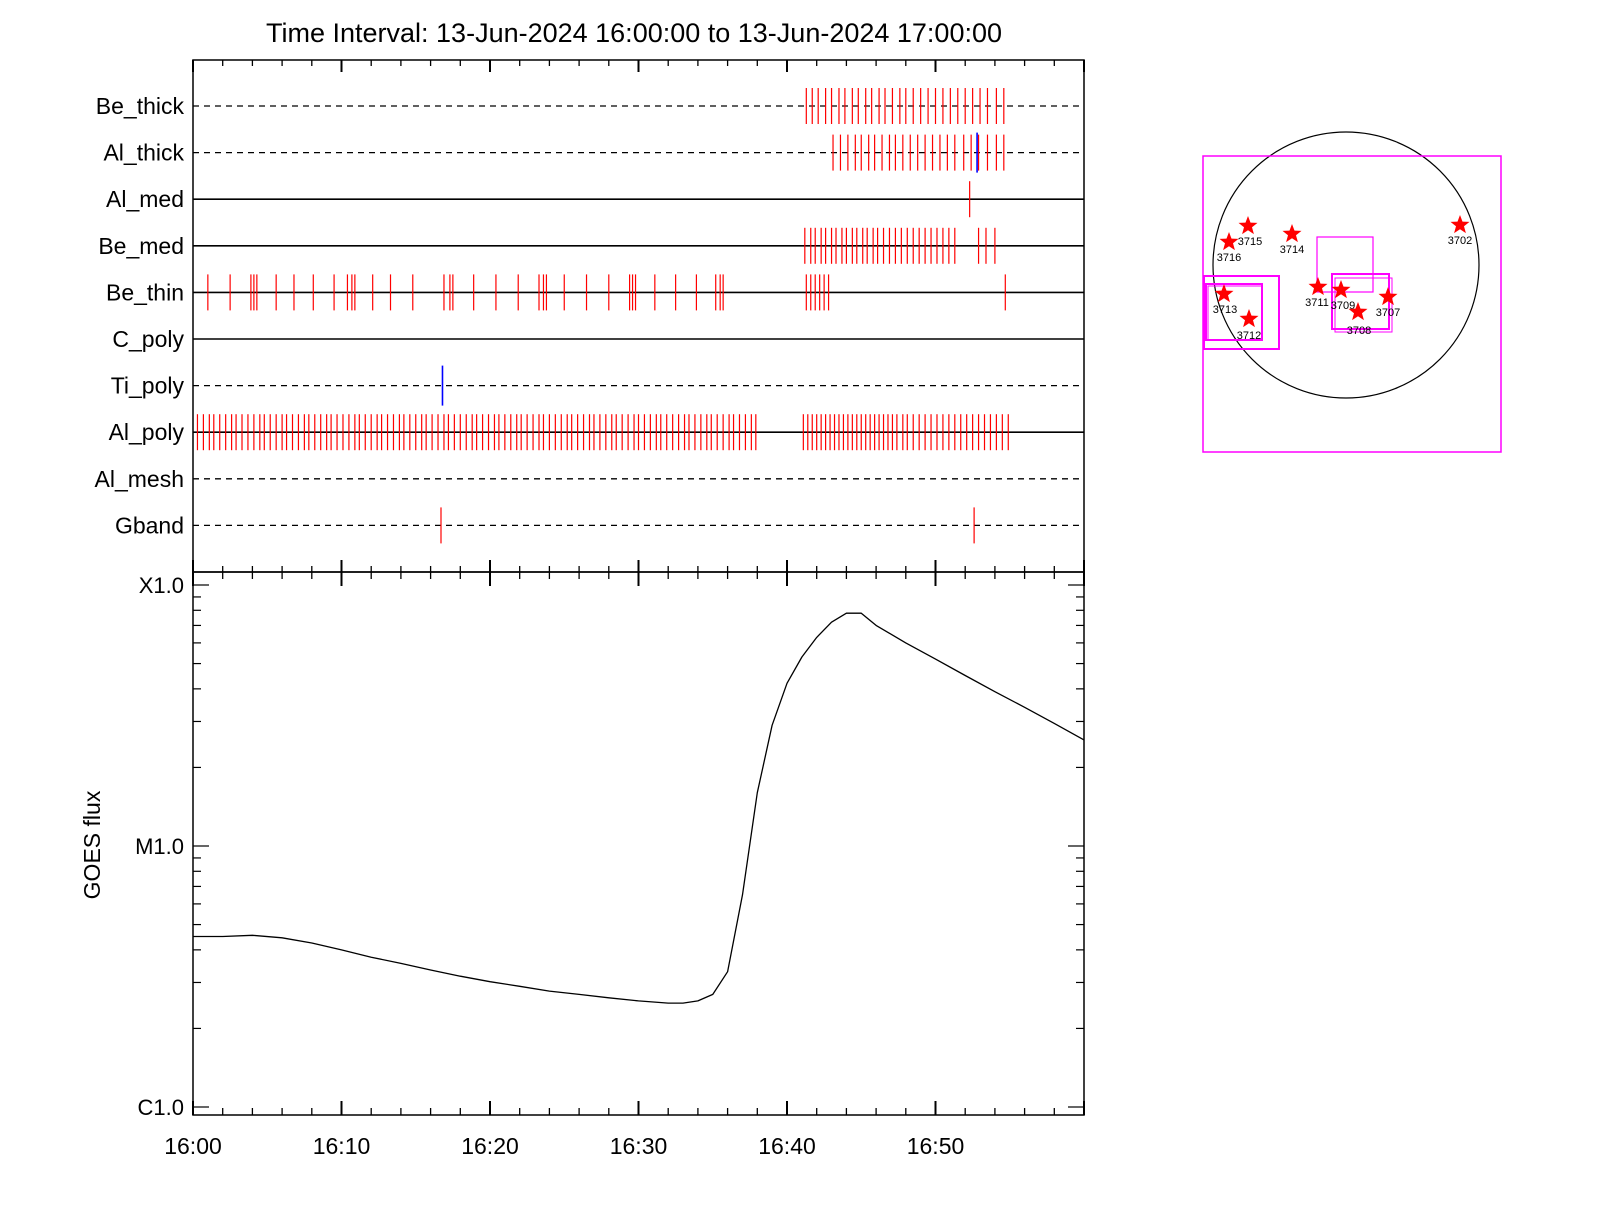 This screenshot has height=1205, width=1600. I want to click on channel-label: Al_poly, so click(147, 432).